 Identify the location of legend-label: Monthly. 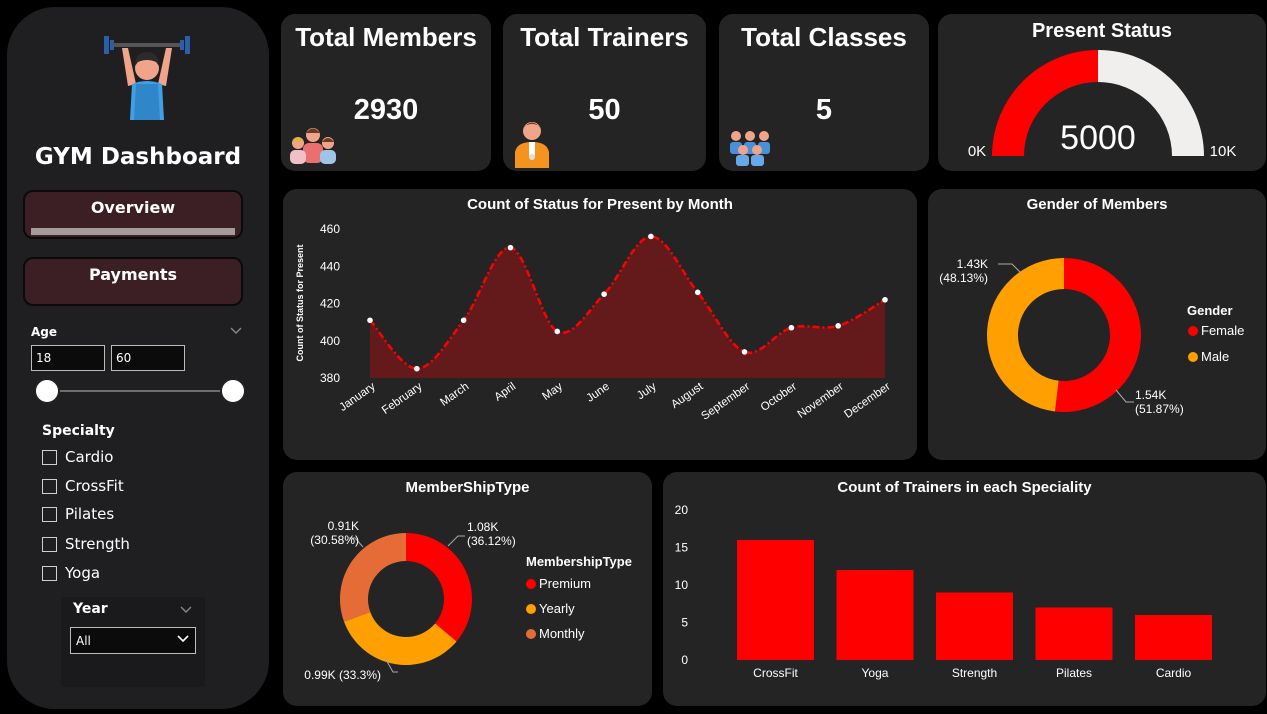
(562, 633).